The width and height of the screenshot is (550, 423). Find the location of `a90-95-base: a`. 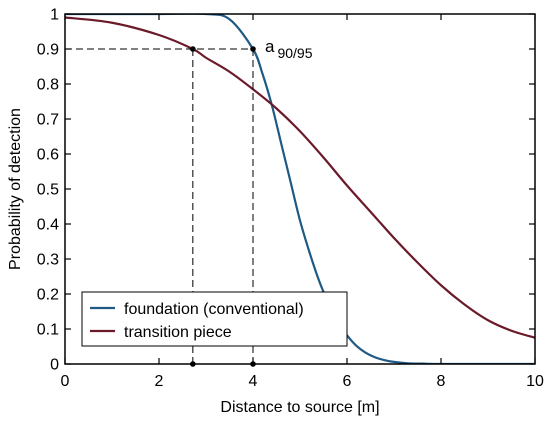

a90-95-base: a is located at coordinates (270, 46).